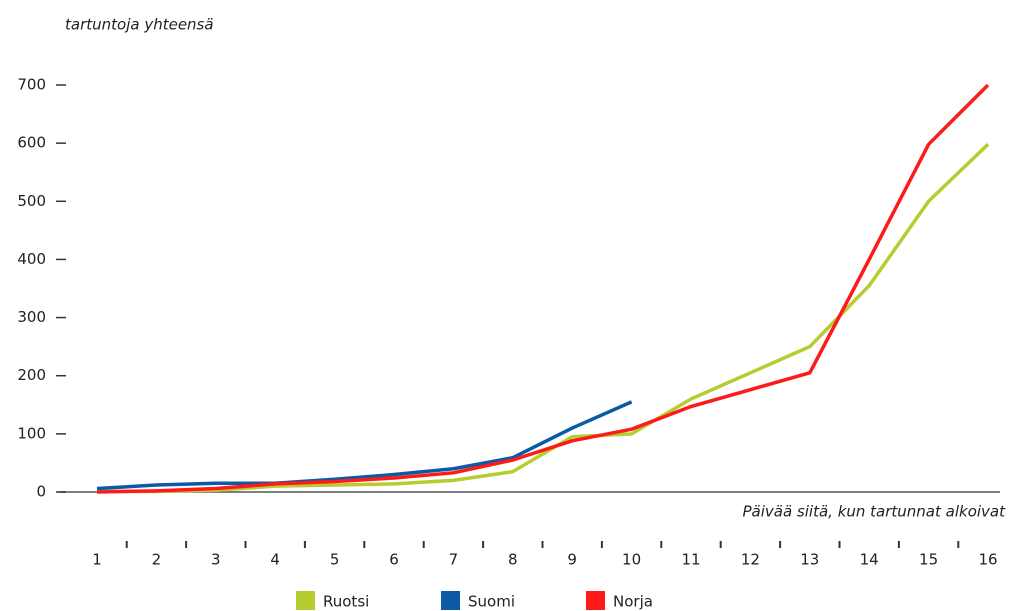 The height and width of the screenshot is (611, 1015). I want to click on x-tick-label: 14, so click(869, 560).